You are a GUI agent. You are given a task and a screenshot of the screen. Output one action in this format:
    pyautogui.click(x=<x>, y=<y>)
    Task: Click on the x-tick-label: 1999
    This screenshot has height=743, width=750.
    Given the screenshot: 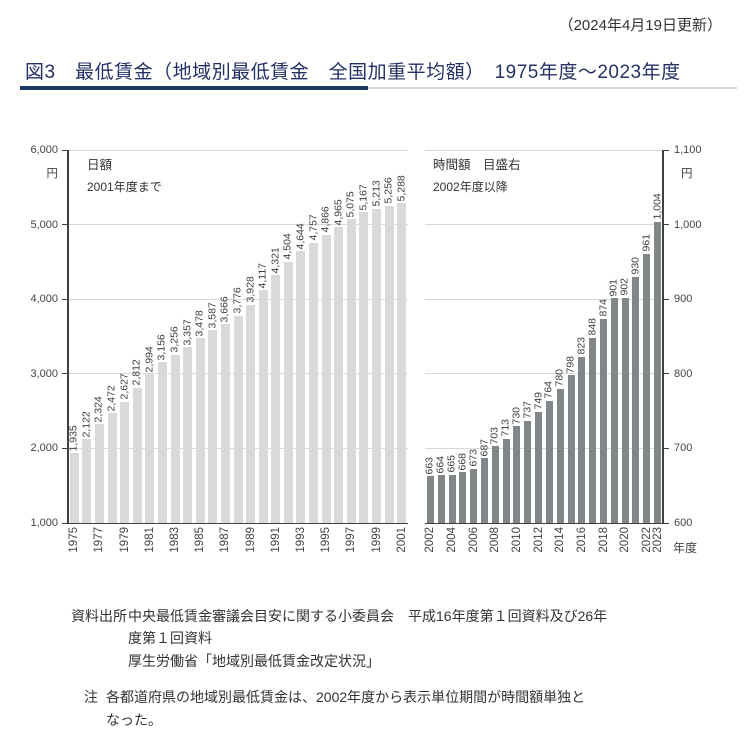 What is the action you would take?
    pyautogui.click(x=376, y=540)
    